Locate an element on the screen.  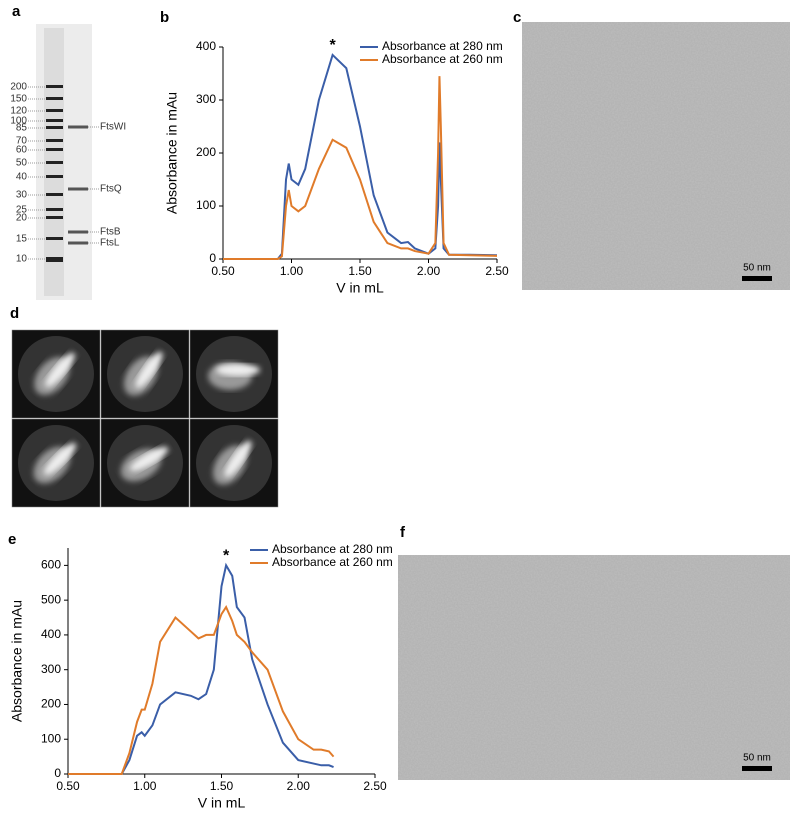
marker-label: 25 is located at coordinates (22, 210).